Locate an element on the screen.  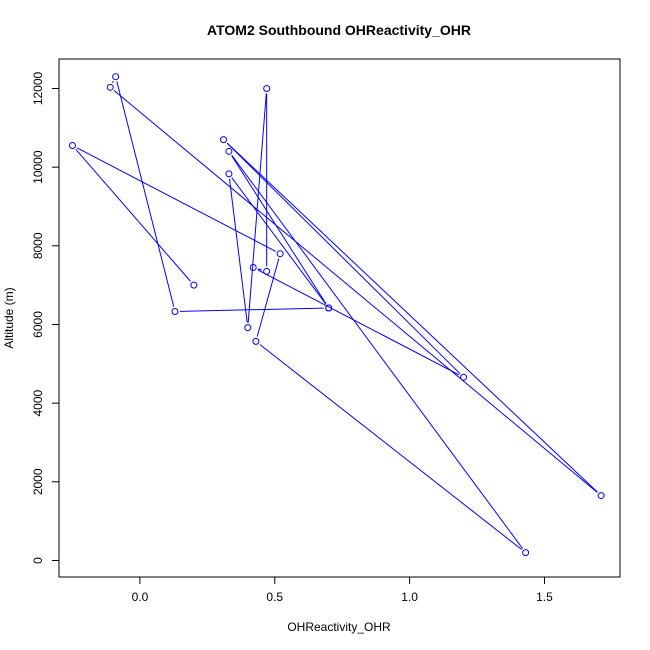
y-tick-label: 0 is located at coordinates (38, 560).